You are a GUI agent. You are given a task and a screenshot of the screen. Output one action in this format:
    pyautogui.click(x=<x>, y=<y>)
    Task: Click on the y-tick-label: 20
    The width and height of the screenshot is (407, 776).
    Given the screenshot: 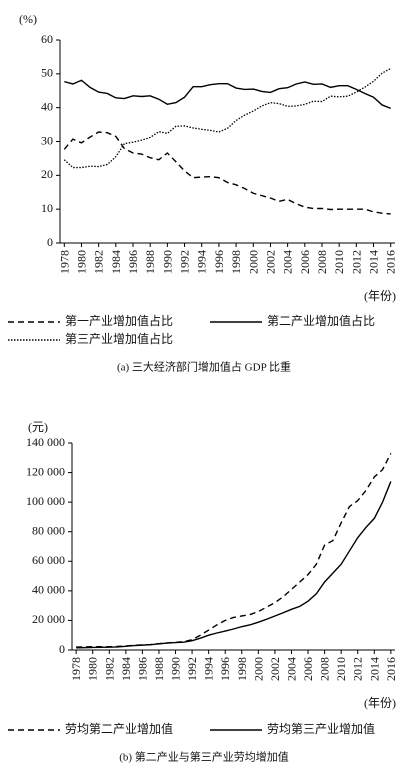 What is the action you would take?
    pyautogui.click(x=47, y=174)
    